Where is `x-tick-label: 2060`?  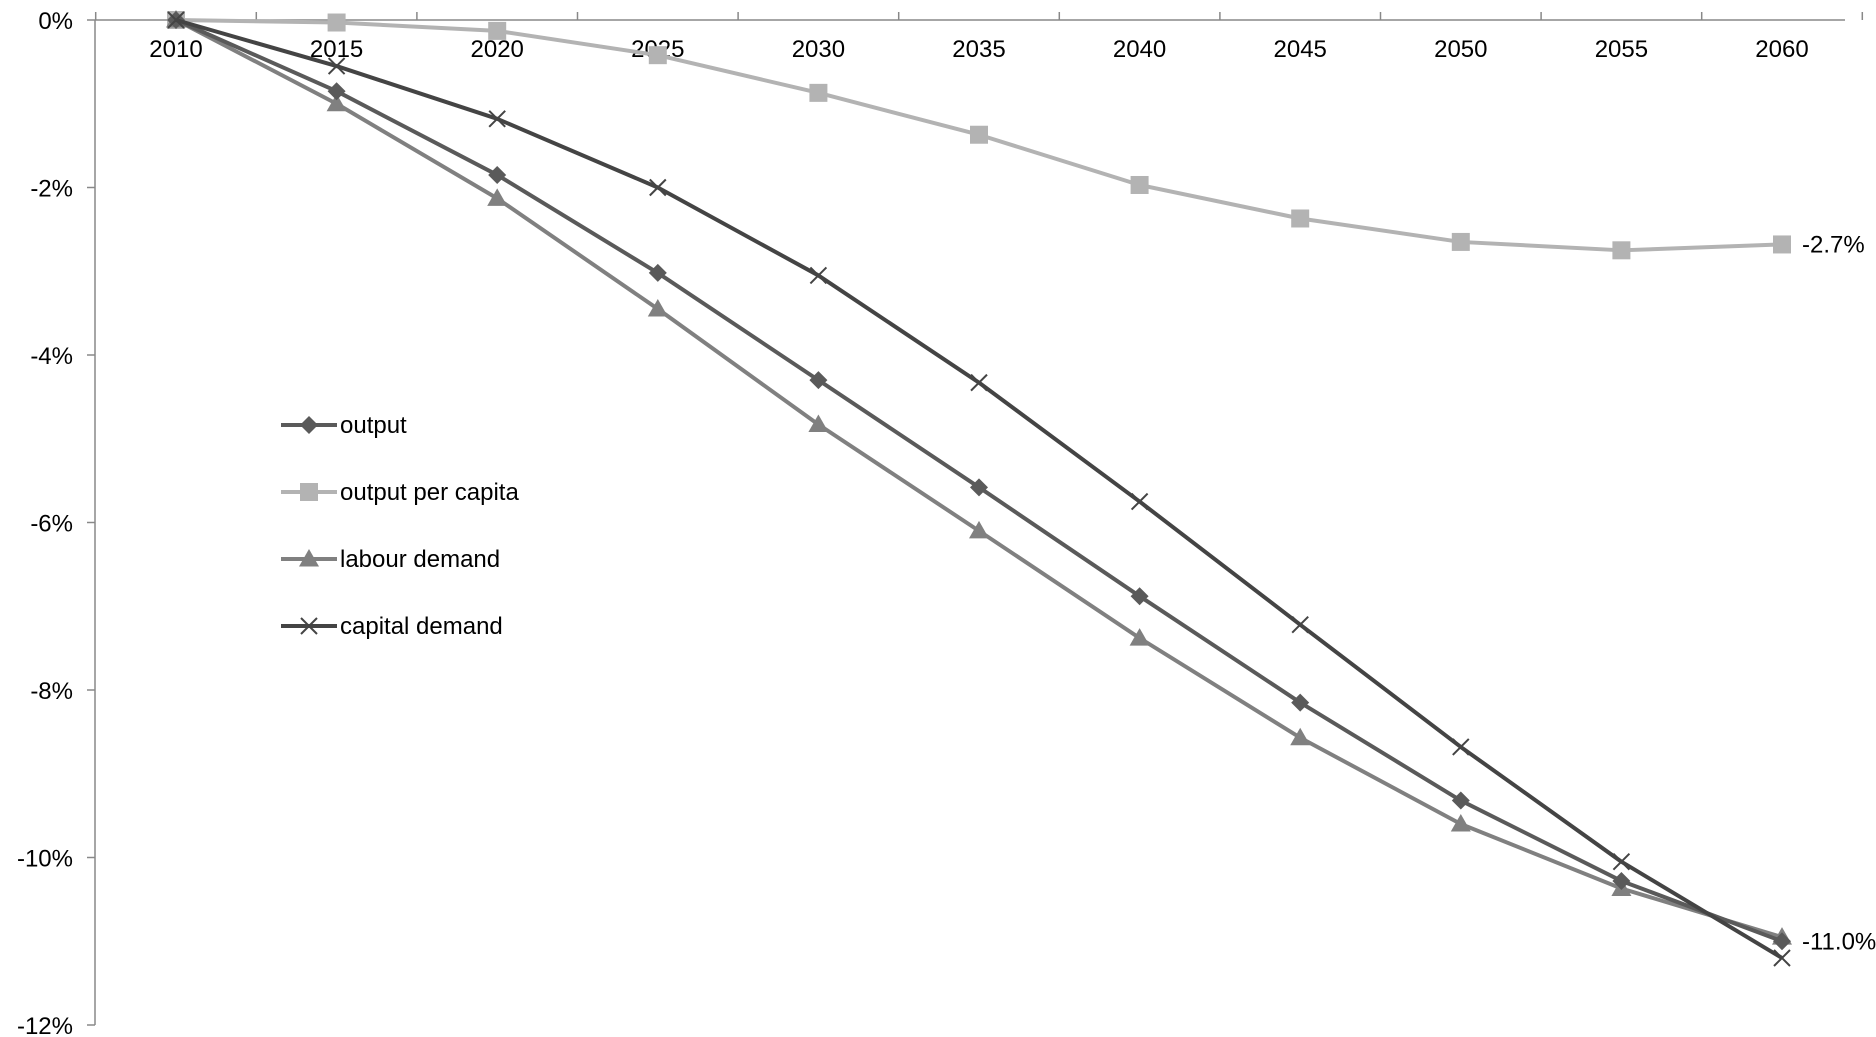 x-tick-label: 2060 is located at coordinates (1781, 49).